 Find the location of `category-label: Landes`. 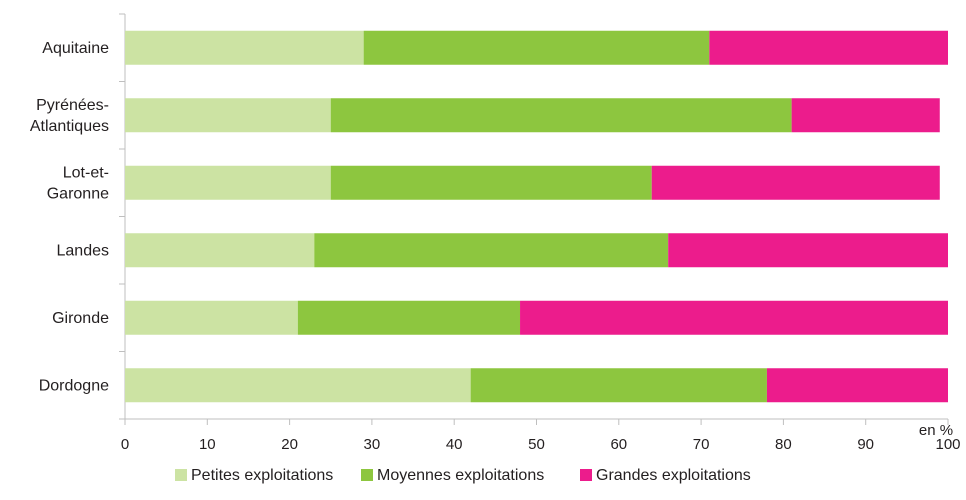

category-label: Landes is located at coordinates (83, 250).